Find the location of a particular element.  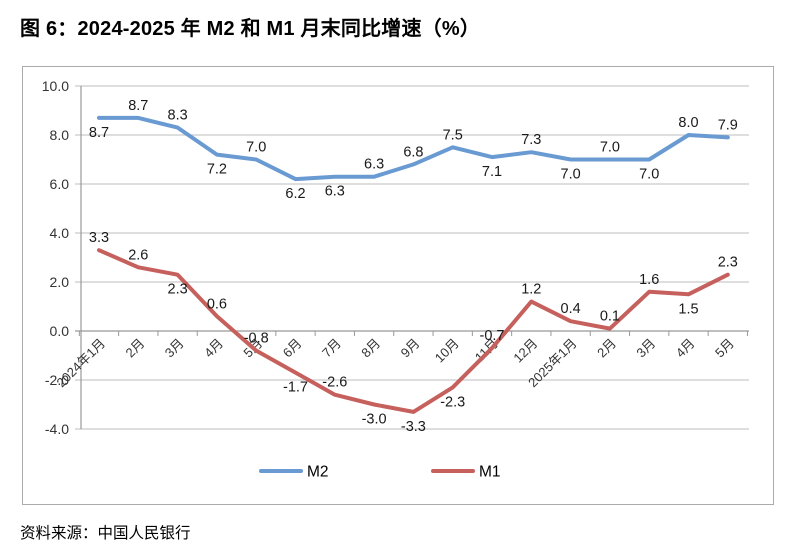

data-label: 0.6 is located at coordinates (217, 304).